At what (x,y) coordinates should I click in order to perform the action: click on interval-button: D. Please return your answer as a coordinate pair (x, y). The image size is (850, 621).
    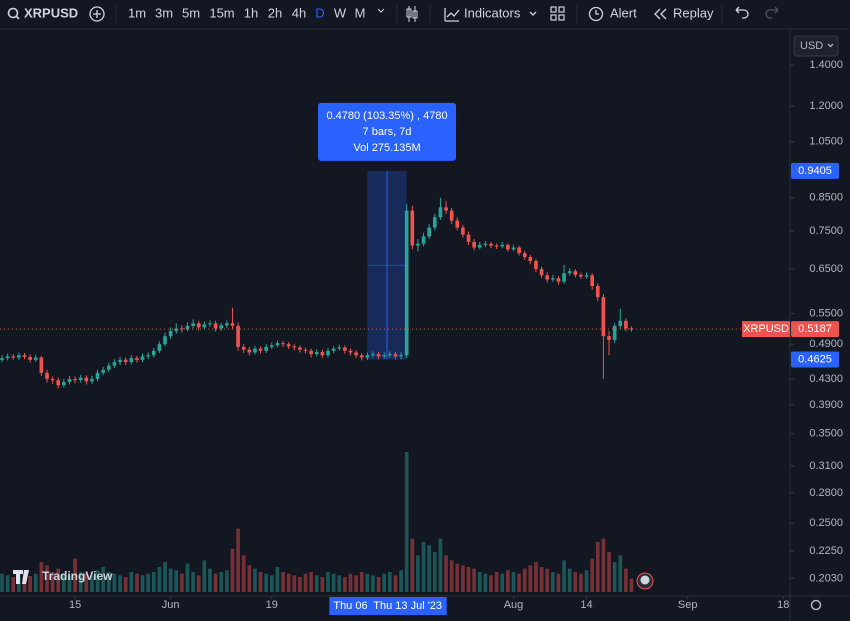
    Looking at the image, I should click on (319, 12).